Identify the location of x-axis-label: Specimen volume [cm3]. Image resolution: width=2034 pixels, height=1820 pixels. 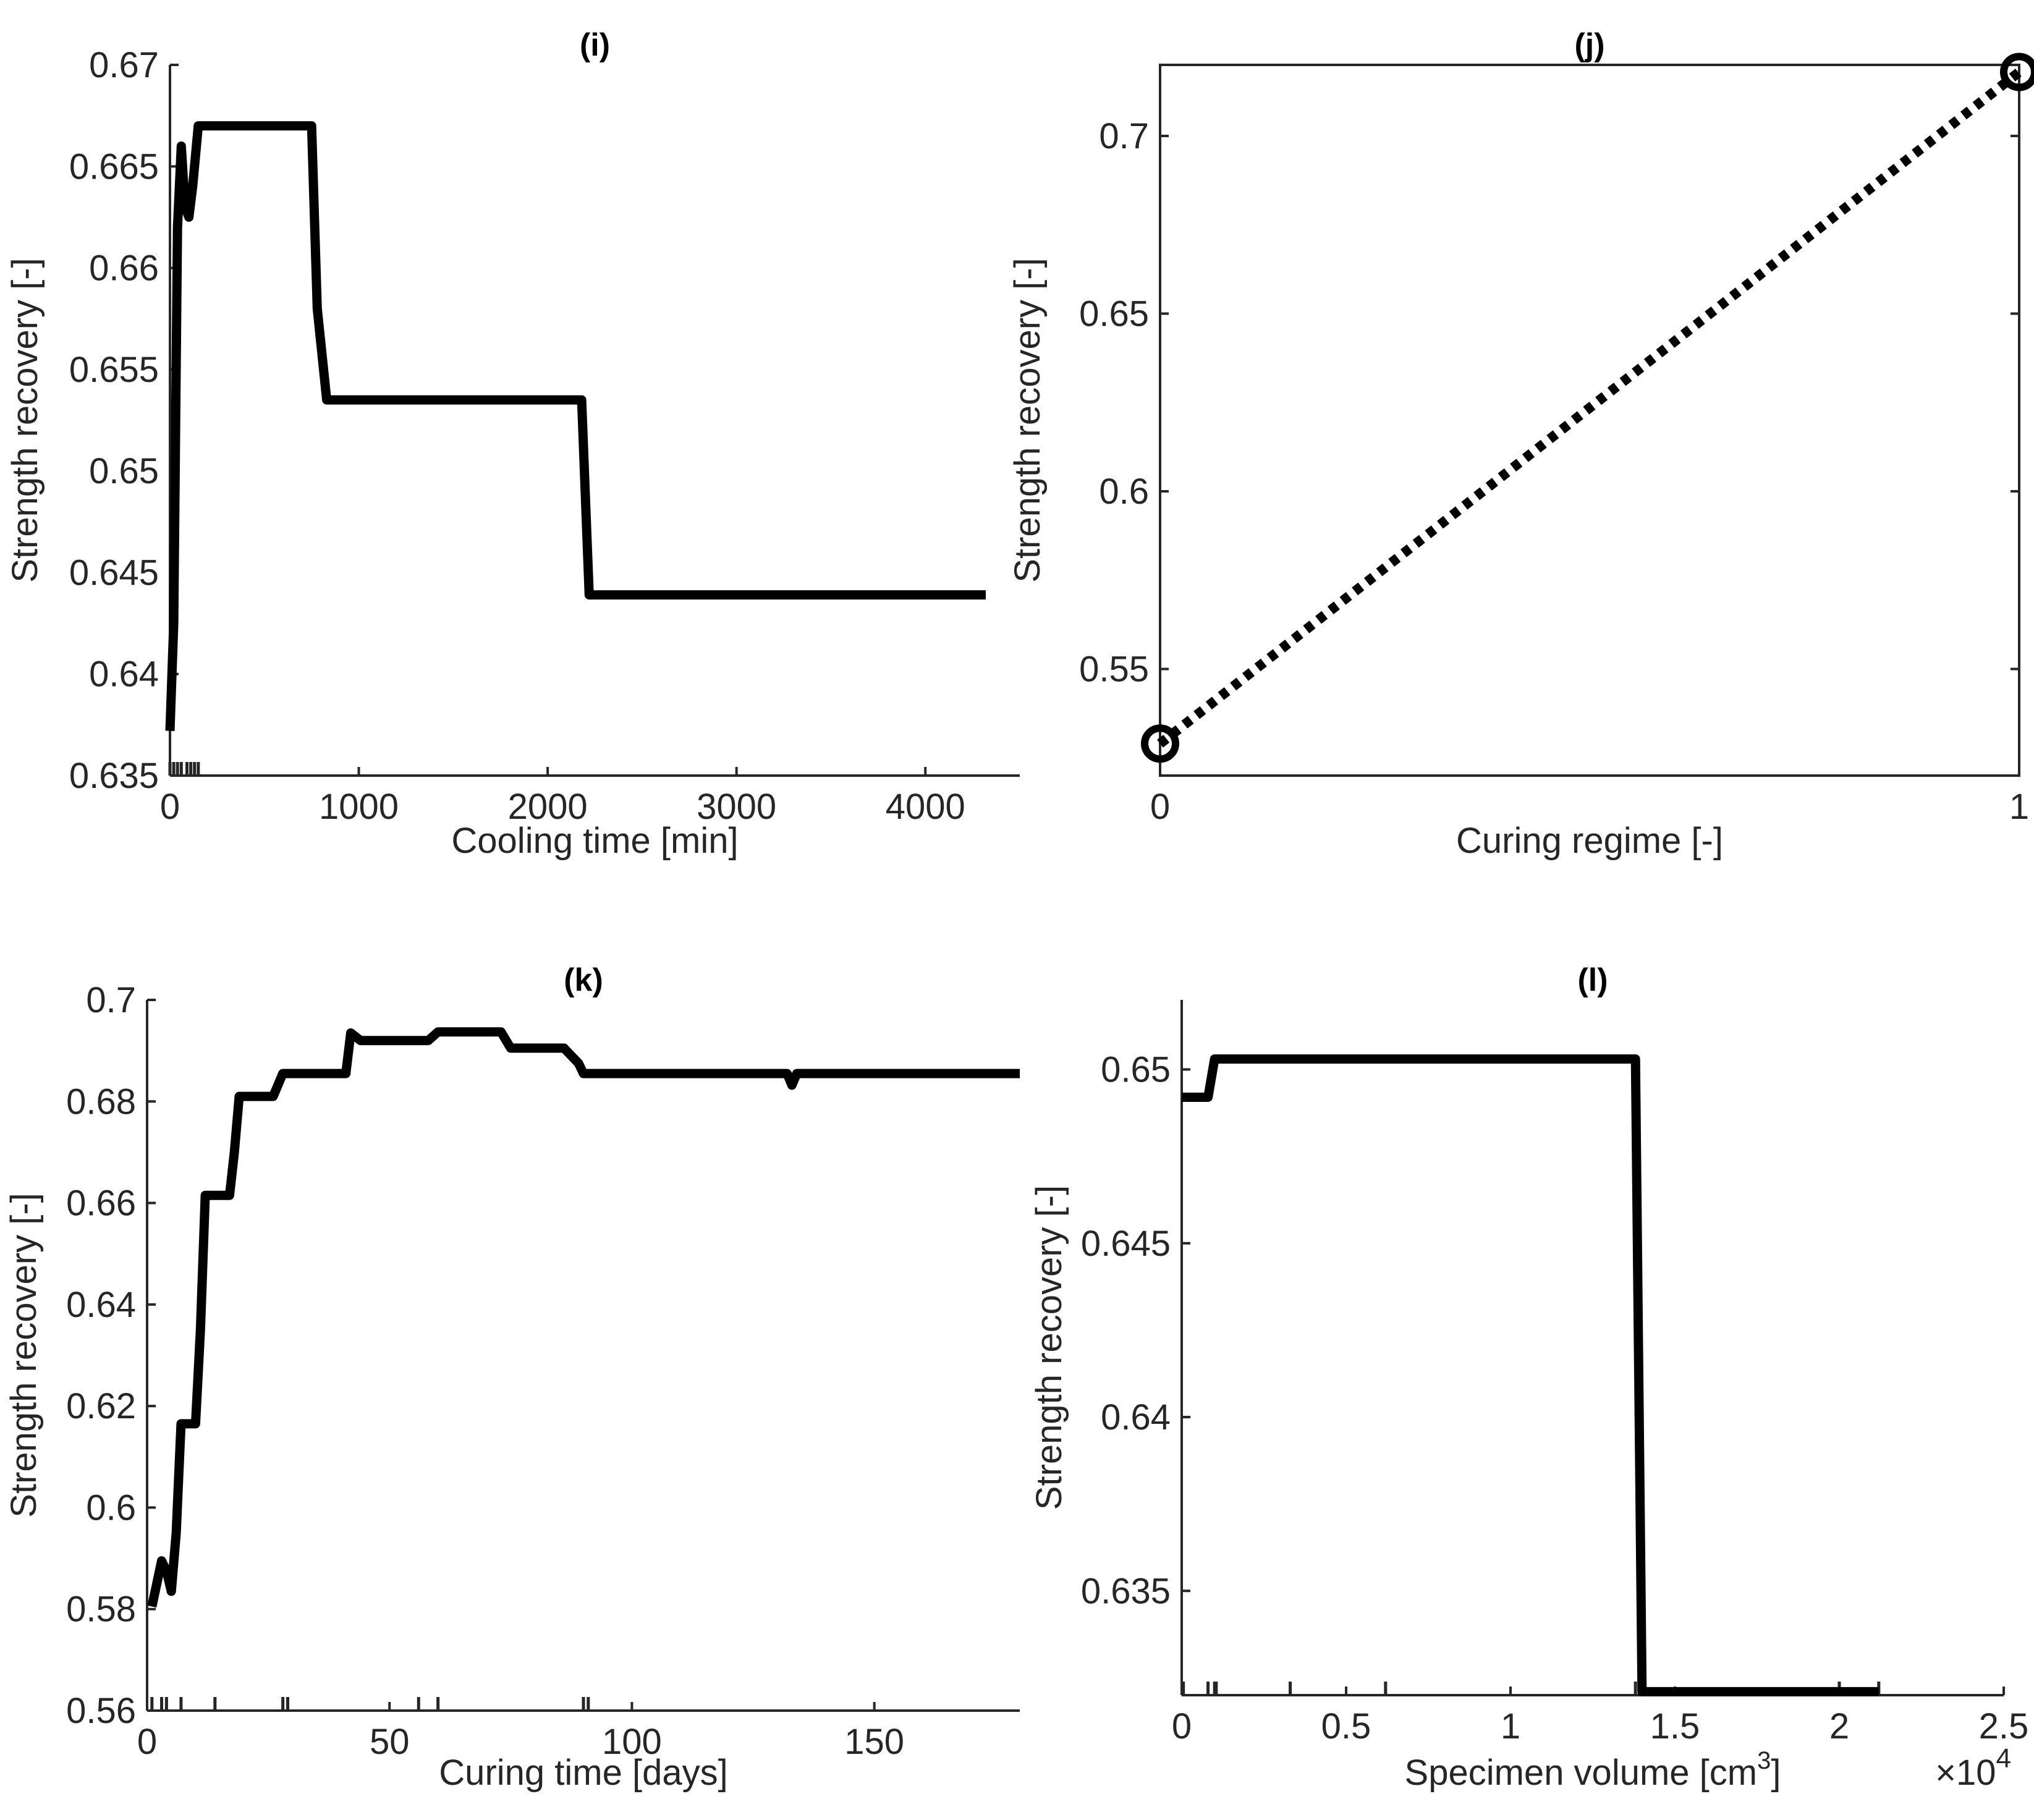
(1593, 1770).